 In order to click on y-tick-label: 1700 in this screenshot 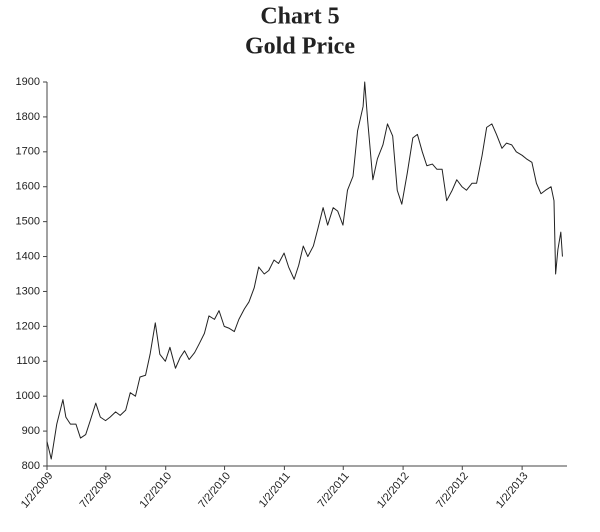, I will do `click(28, 152)`.